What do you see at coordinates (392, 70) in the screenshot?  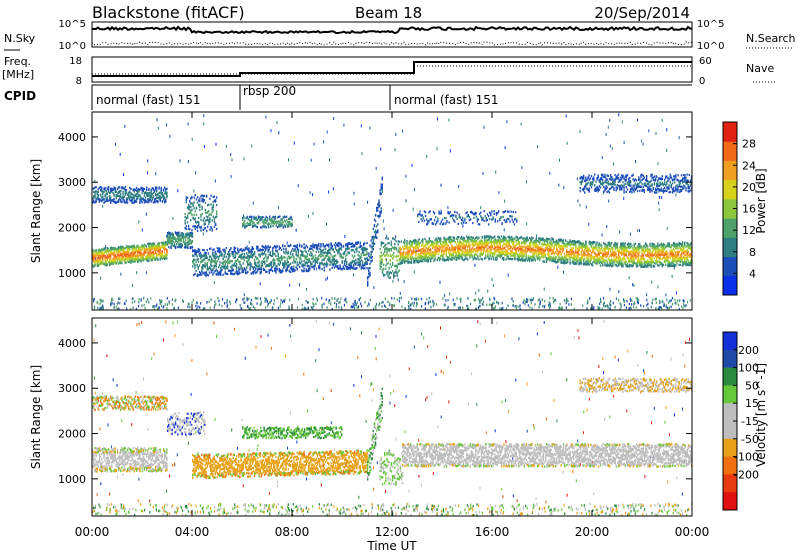 I see `nave-trace` at bounding box center [392, 70].